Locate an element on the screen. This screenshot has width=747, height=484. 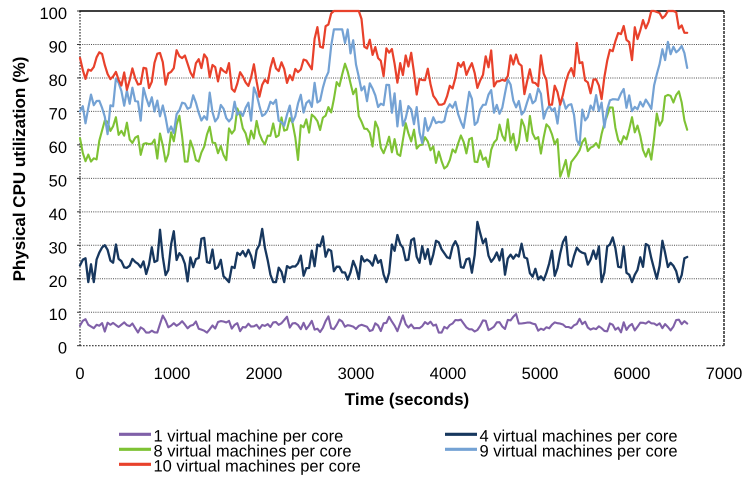
svg-text: 1000 is located at coordinates (172, 374).